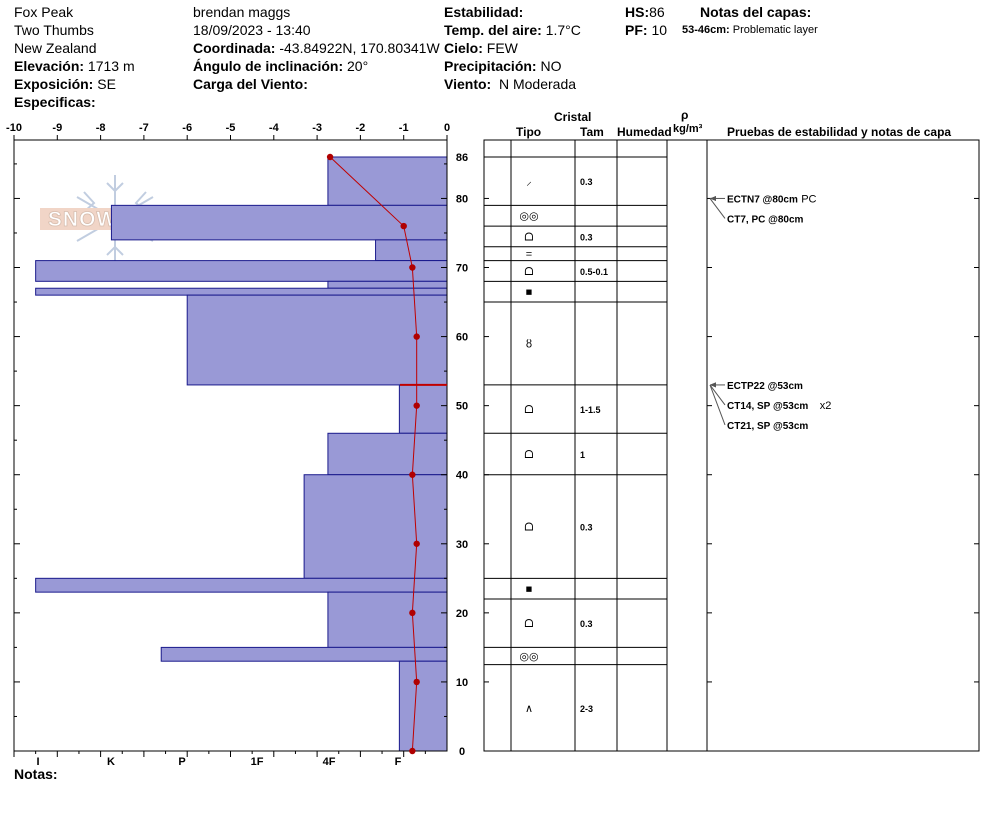 The width and height of the screenshot is (994, 840). Describe the element at coordinates (250, 84) in the screenshot. I see `wind-load-row: Carga del Viento:` at that location.